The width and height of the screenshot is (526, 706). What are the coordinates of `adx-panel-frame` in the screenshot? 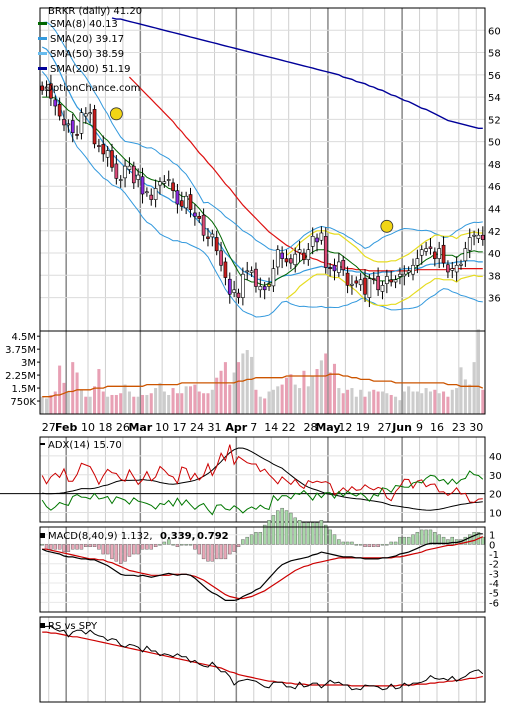 It's located at (262, 479).